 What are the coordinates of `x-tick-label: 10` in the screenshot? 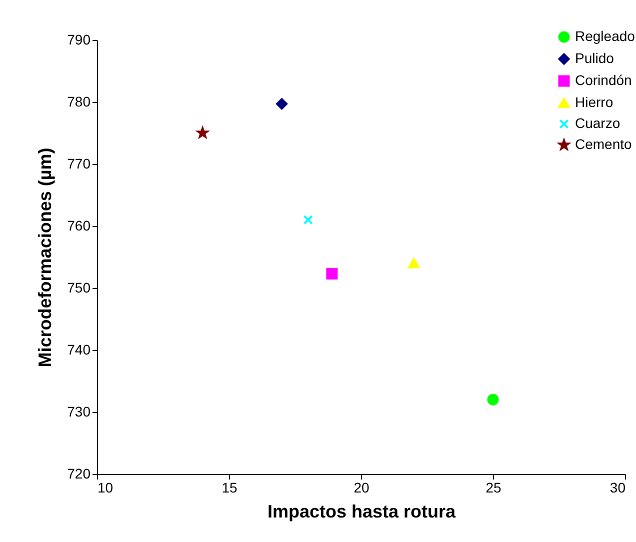 It's located at (106, 488).